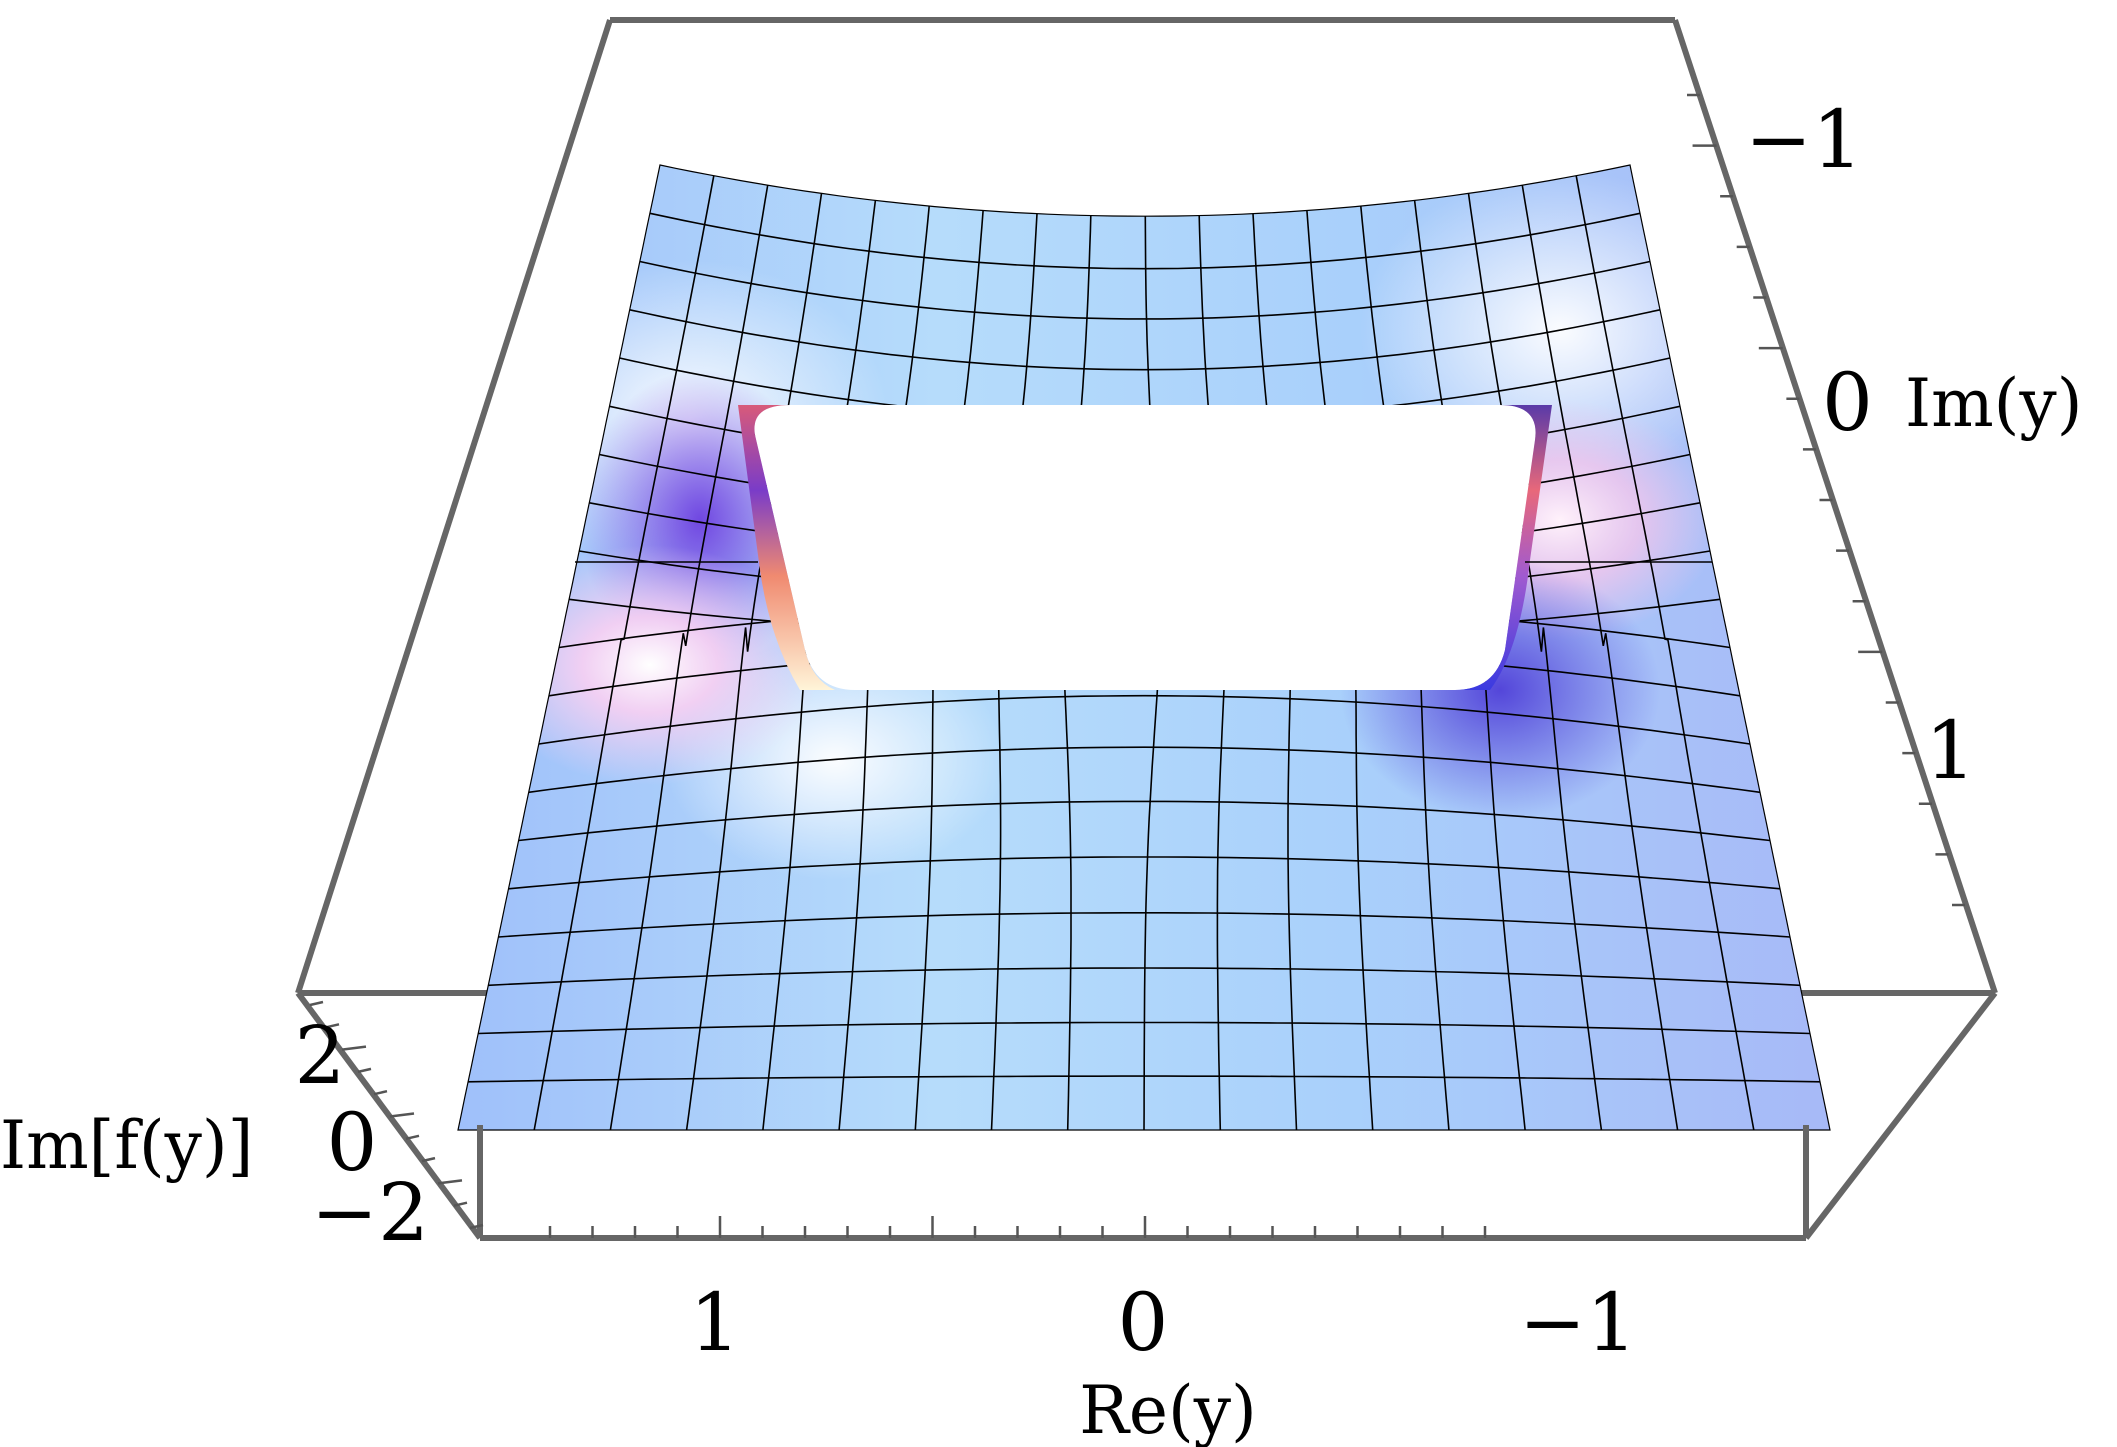 Image resolution: width=2117 pixels, height=1447 pixels. I want to click on z-axis-label: Im[f(y)], so click(126, 1145).